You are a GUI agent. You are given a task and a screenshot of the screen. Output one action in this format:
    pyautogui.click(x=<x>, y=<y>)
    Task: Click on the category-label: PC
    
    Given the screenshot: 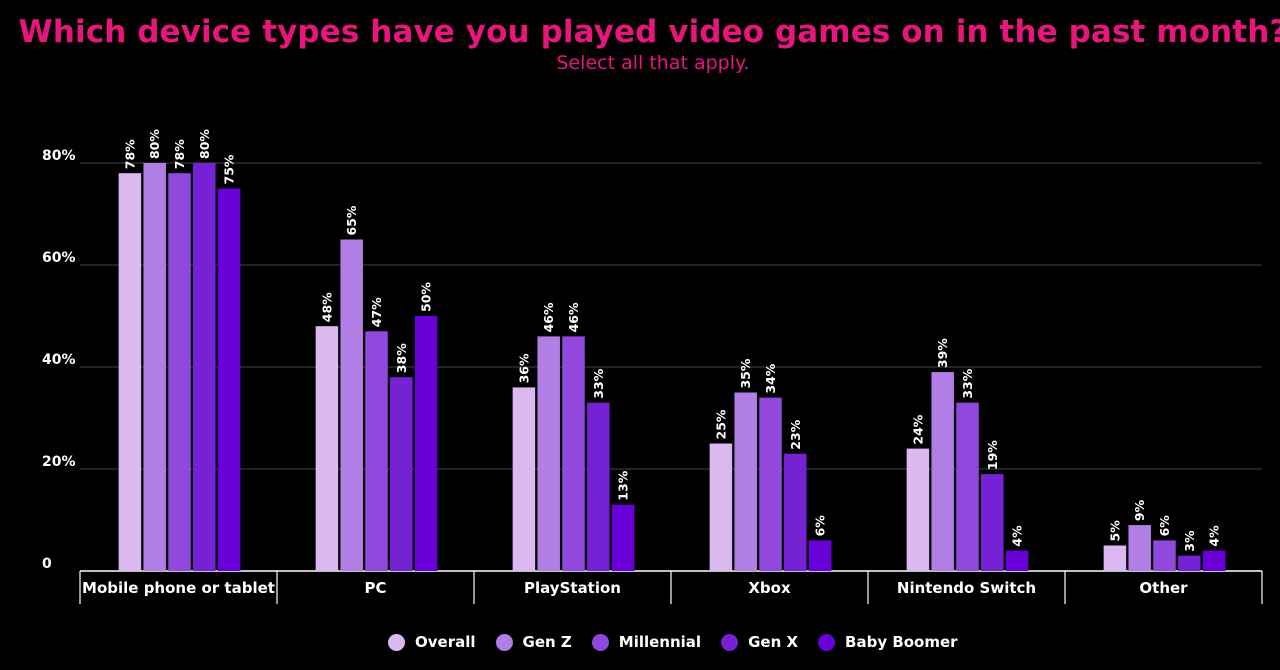 What is the action you would take?
    pyautogui.click(x=375, y=588)
    